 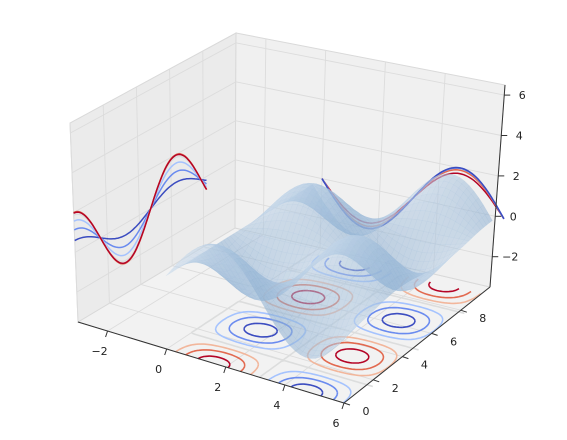 I want to click on x-tick-label: 0, so click(x=158, y=369).